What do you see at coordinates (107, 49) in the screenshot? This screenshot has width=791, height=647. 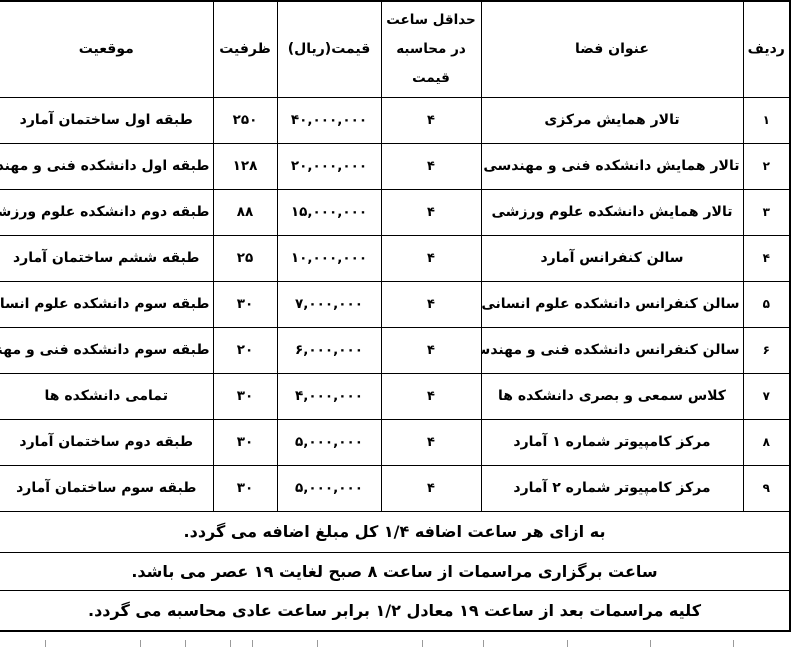 I see `col-header-location: موقعيت` at bounding box center [107, 49].